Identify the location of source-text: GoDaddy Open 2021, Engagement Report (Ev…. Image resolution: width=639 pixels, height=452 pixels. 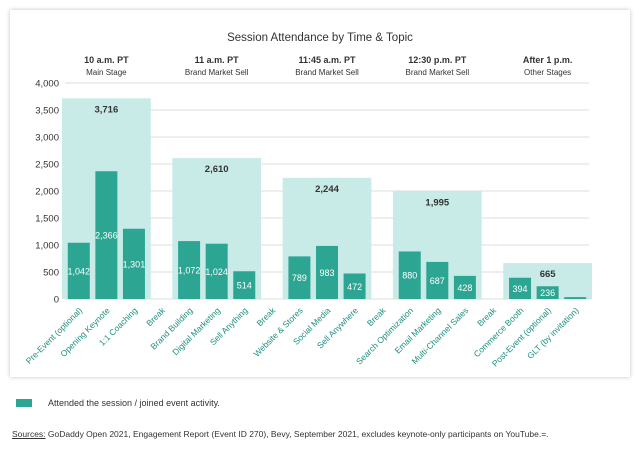
(297, 434).